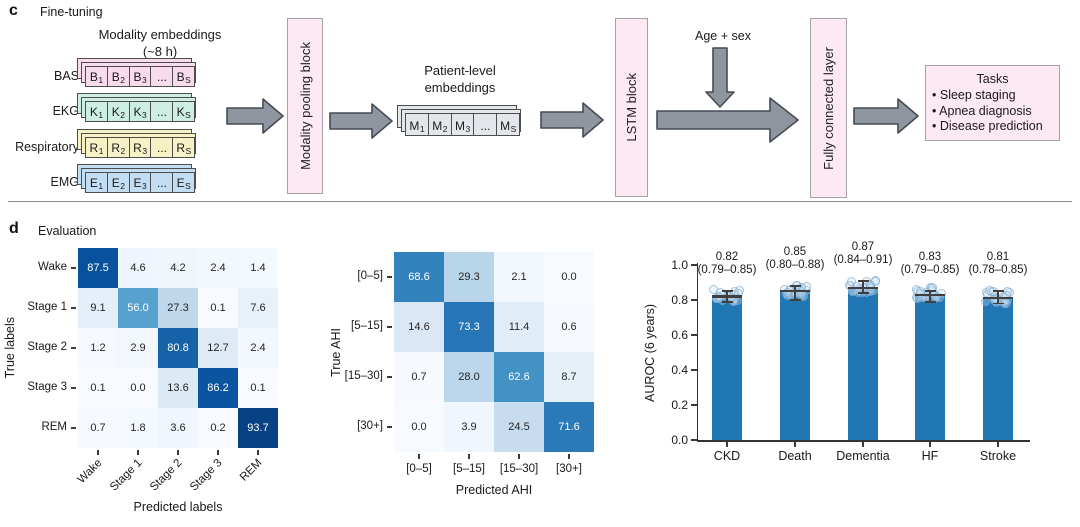 This screenshot has width=1080, height=527. I want to click on fully-connected-layer-label: Fully connected layer, so click(828, 108).